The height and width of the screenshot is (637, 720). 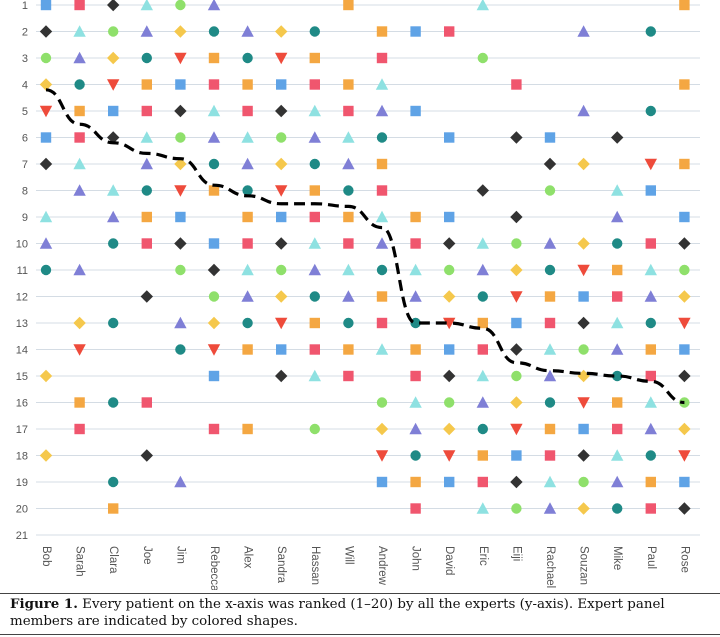 I want to click on y-tick-label: 8, so click(x=25, y=192).